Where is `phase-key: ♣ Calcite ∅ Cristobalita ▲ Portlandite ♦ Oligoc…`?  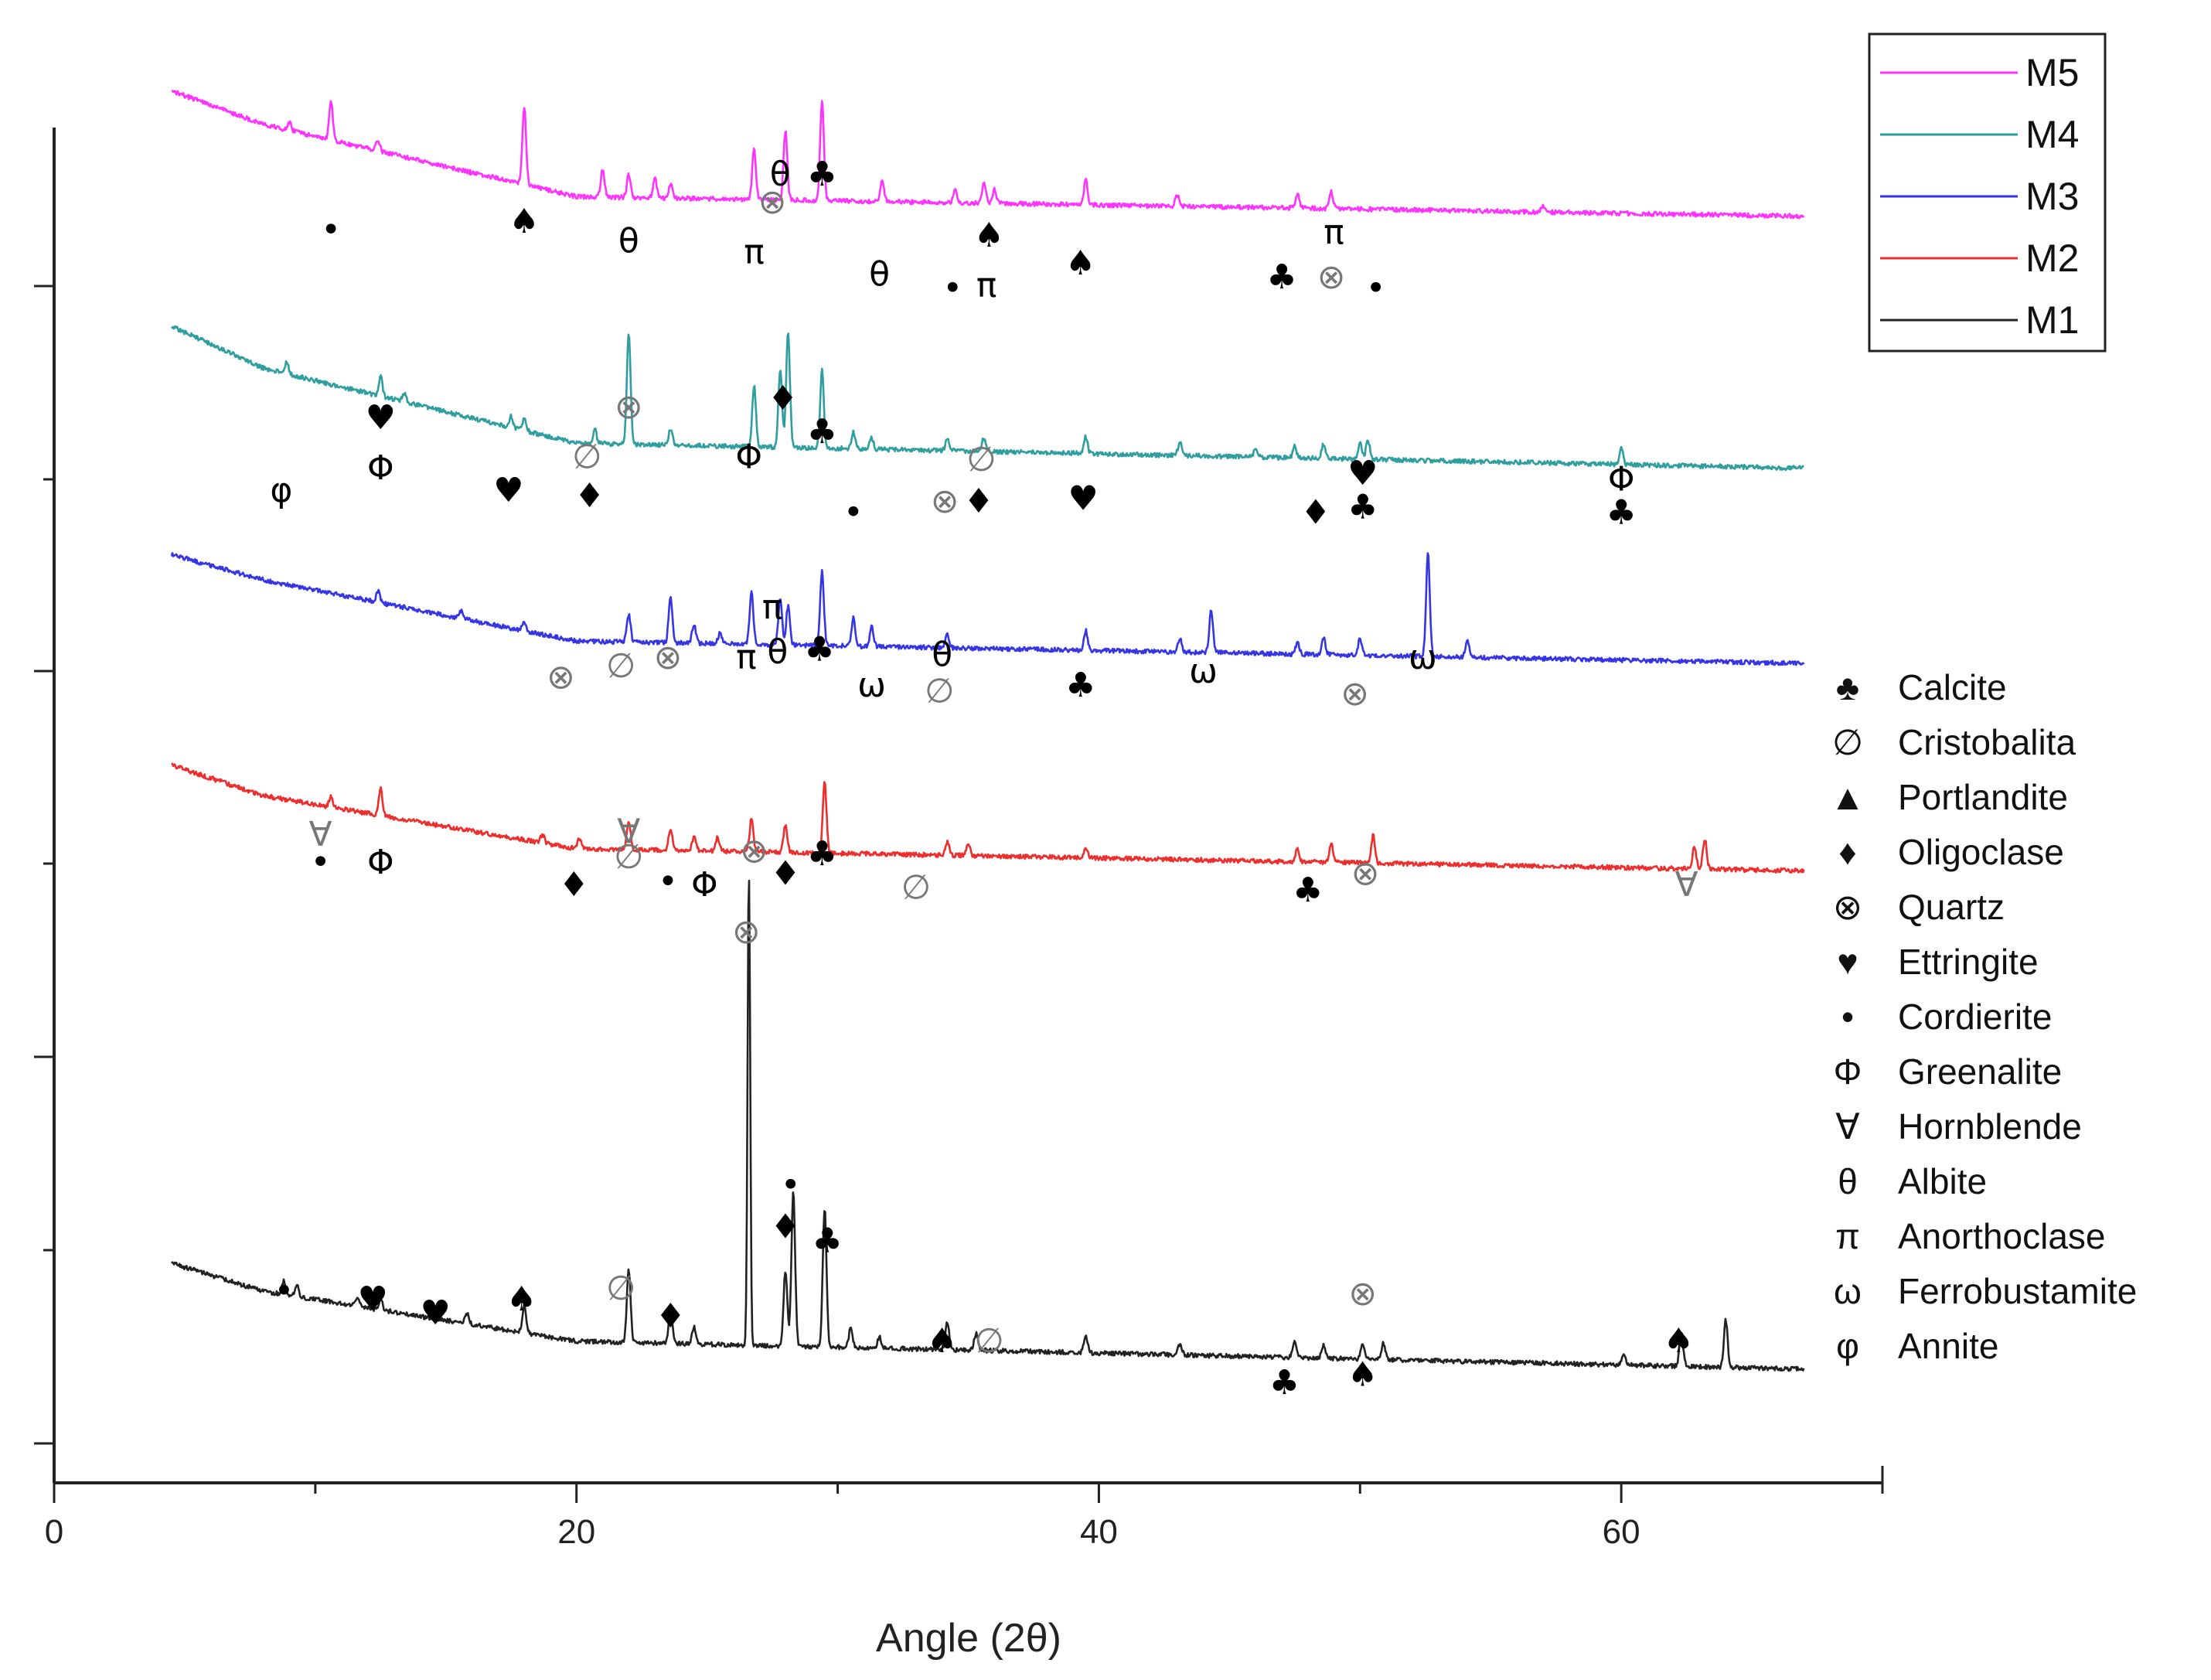
phase-key: ♣ Calcite ∅ Cristobalita ▲ Portlandite ♦ Oligoc… is located at coordinates (1984, 1016).